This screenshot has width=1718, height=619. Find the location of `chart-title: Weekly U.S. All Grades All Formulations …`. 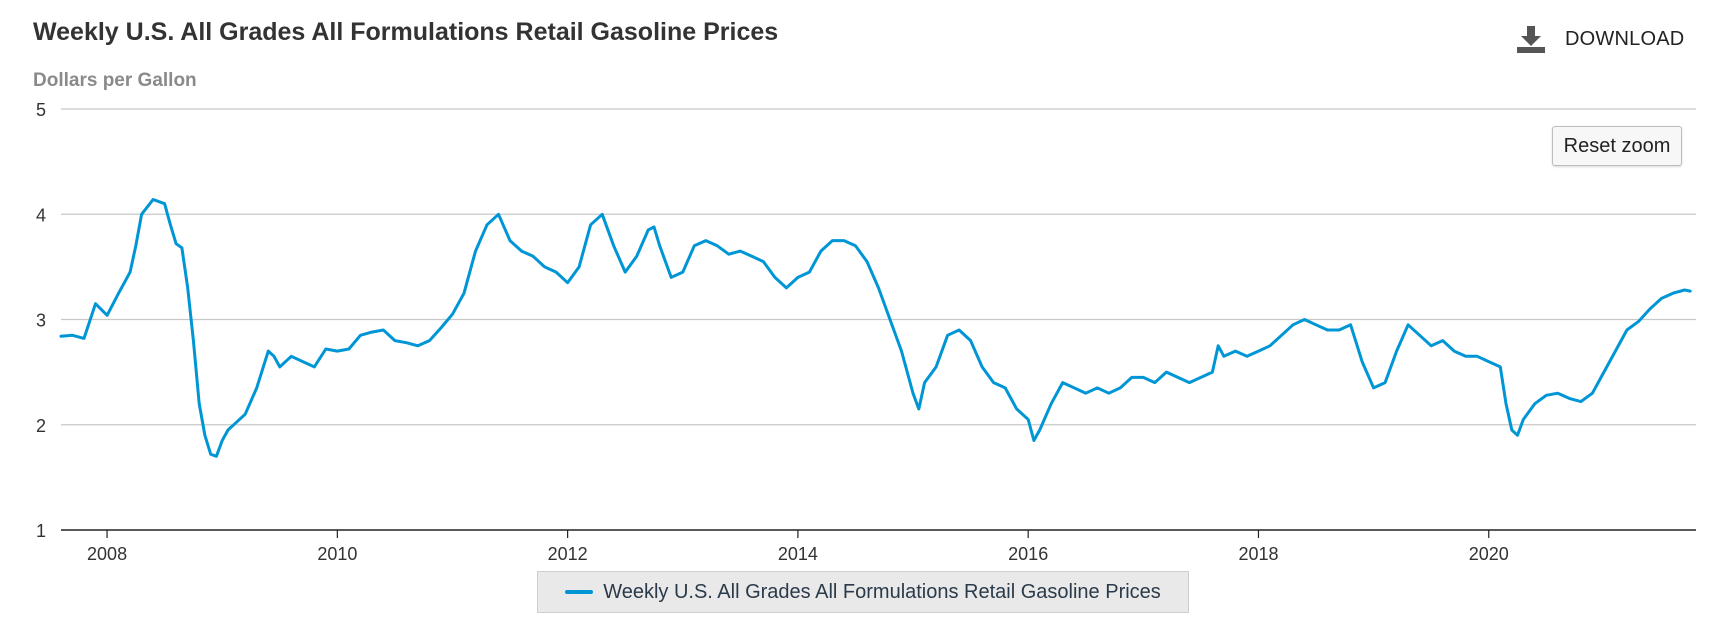

chart-title: Weekly U.S. All Grades All Formulations … is located at coordinates (406, 32).